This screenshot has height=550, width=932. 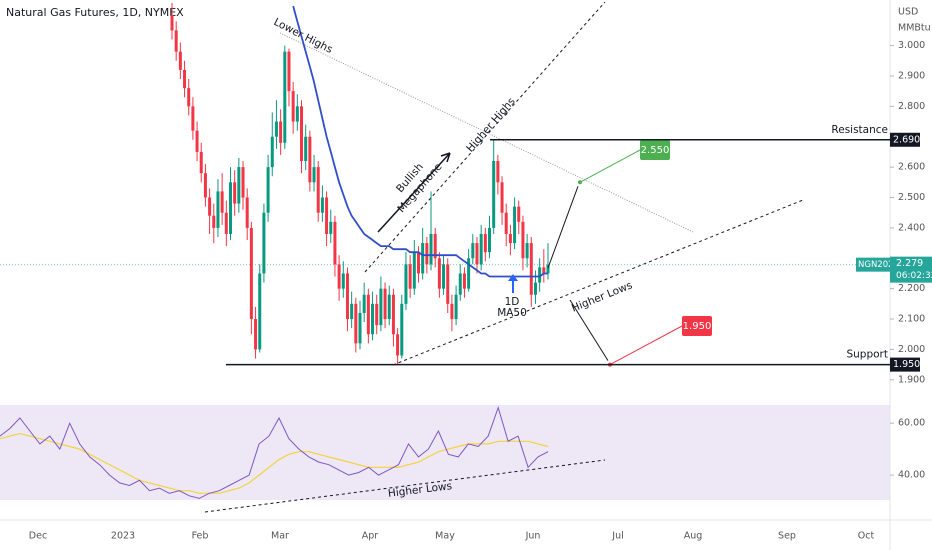 I want to click on y-tick-label: 2.600, so click(x=911, y=167).